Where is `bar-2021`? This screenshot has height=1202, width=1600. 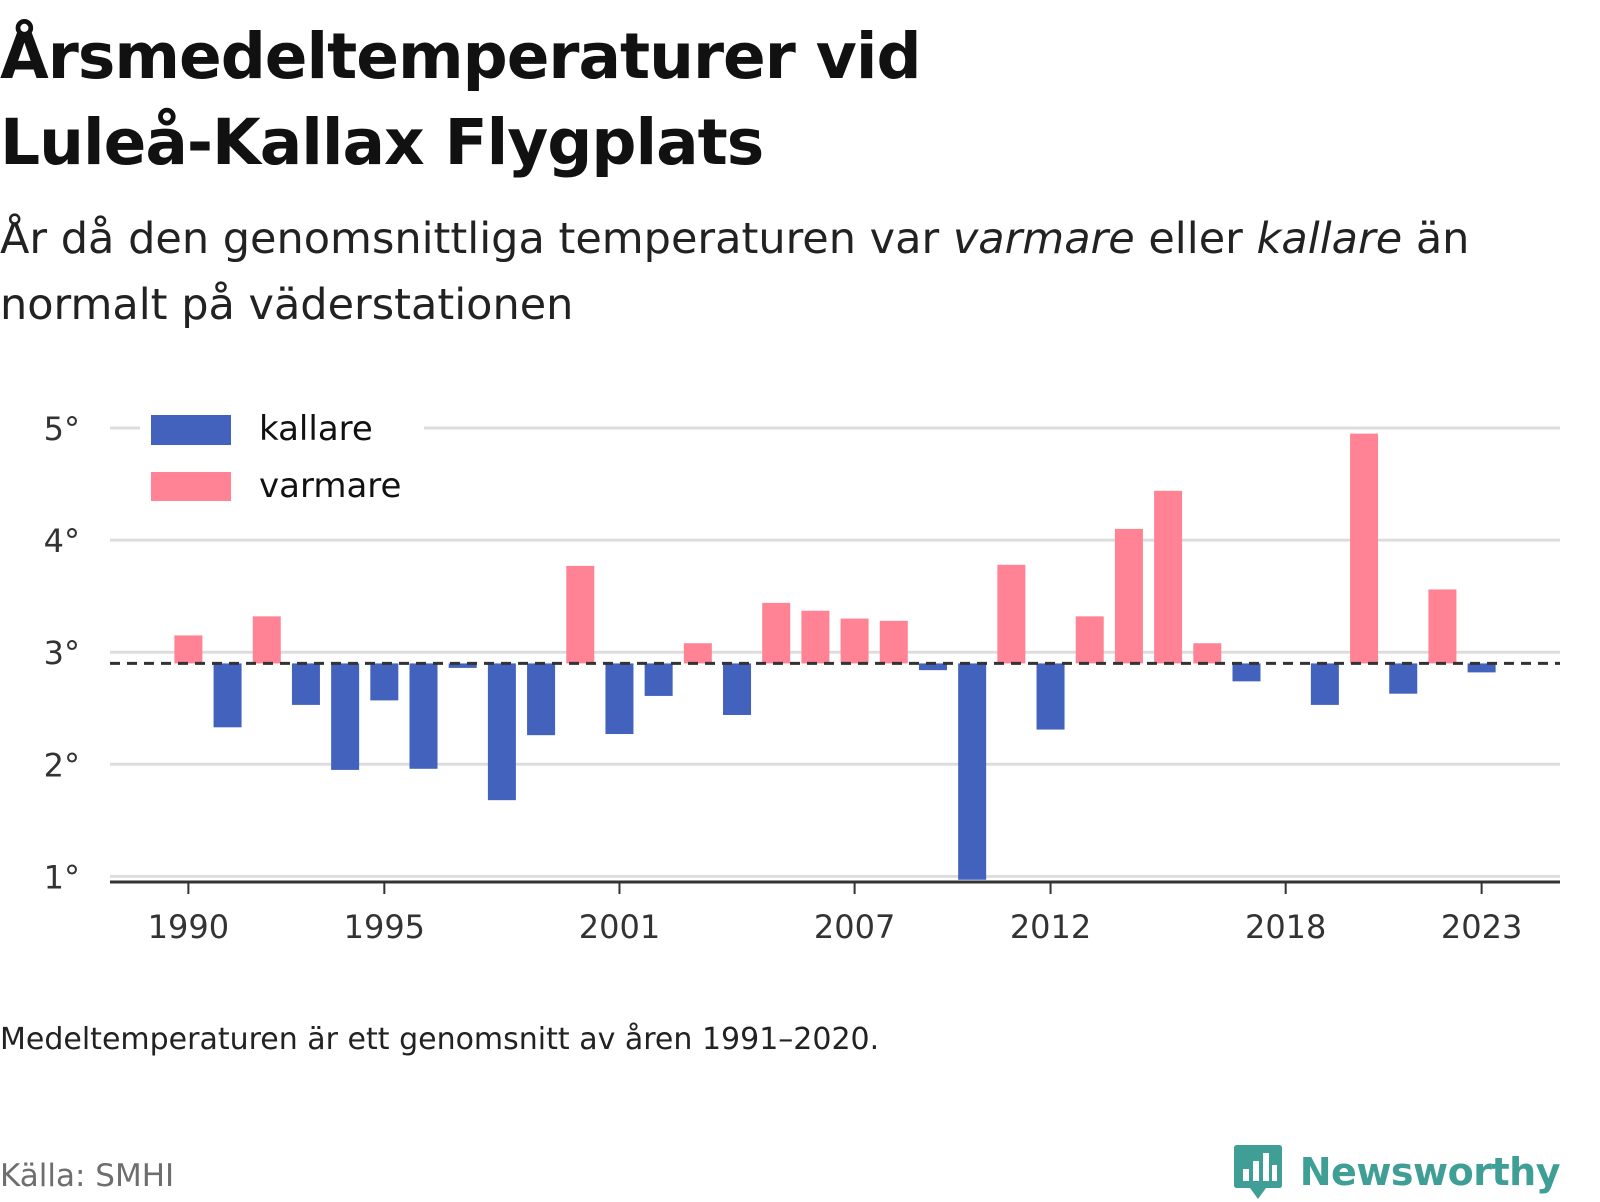
bar-2021 is located at coordinates (1403, 678).